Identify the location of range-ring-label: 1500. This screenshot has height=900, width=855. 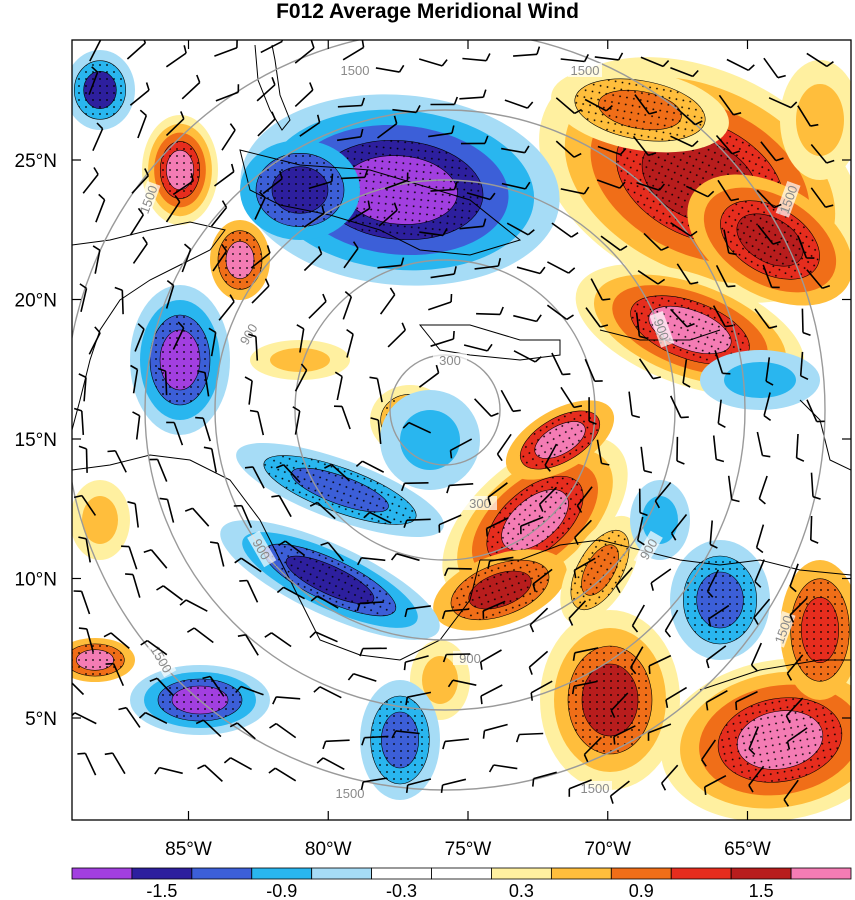
(585, 70).